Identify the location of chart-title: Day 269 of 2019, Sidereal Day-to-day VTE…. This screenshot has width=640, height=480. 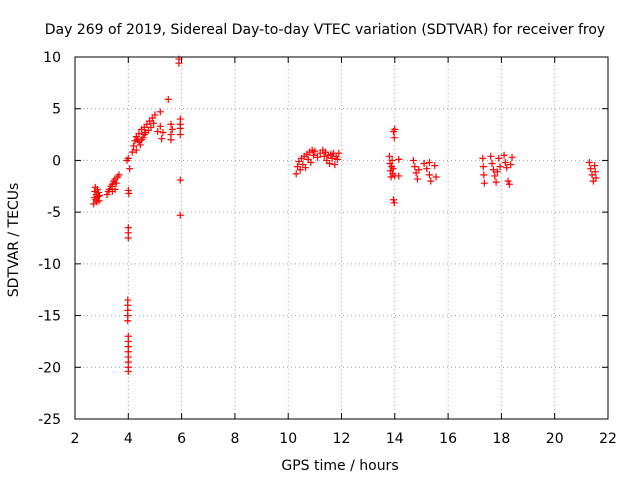
(325, 30).